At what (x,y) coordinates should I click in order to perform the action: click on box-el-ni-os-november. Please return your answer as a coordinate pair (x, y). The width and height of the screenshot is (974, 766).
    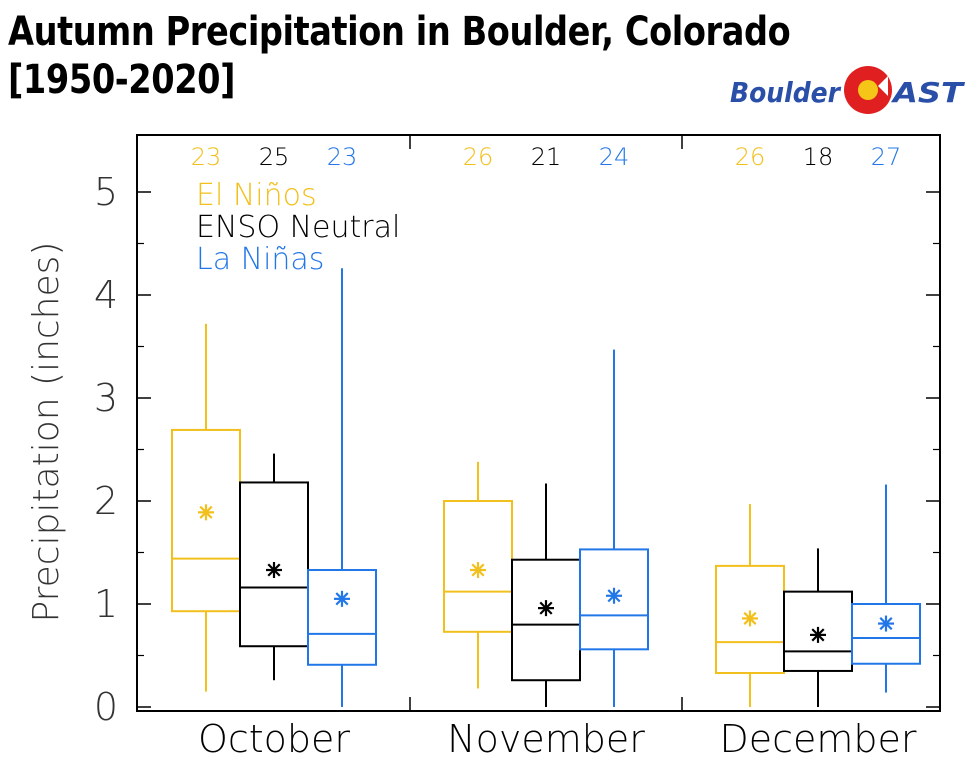
    Looking at the image, I should click on (478, 575).